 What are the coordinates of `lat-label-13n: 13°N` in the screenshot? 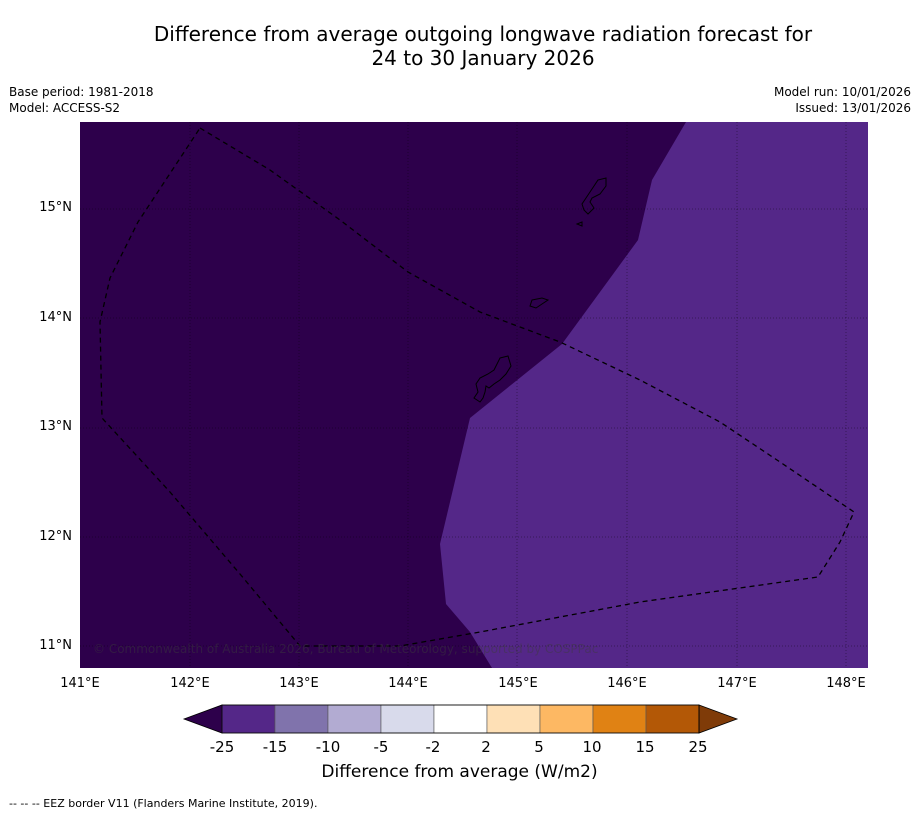 It's located at (55, 426).